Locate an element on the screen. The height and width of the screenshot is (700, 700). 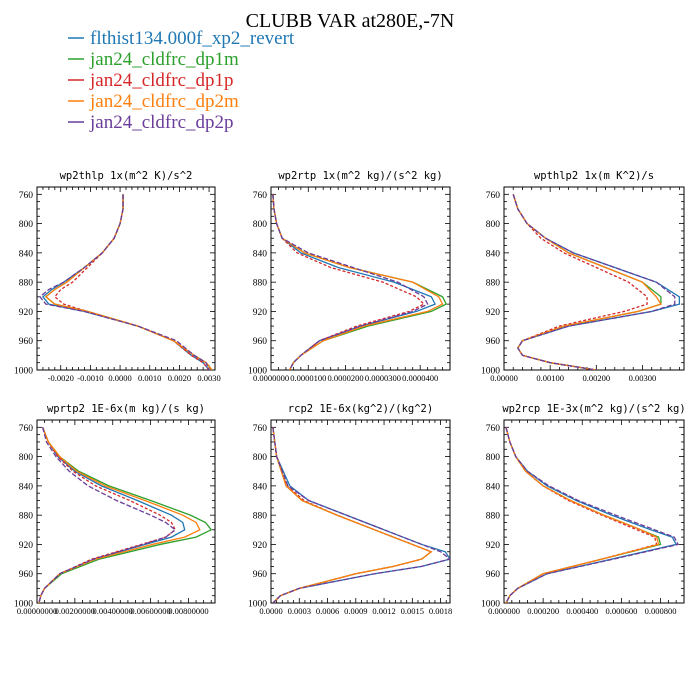
x-tick-label: 0.0018 is located at coordinates (440, 611).